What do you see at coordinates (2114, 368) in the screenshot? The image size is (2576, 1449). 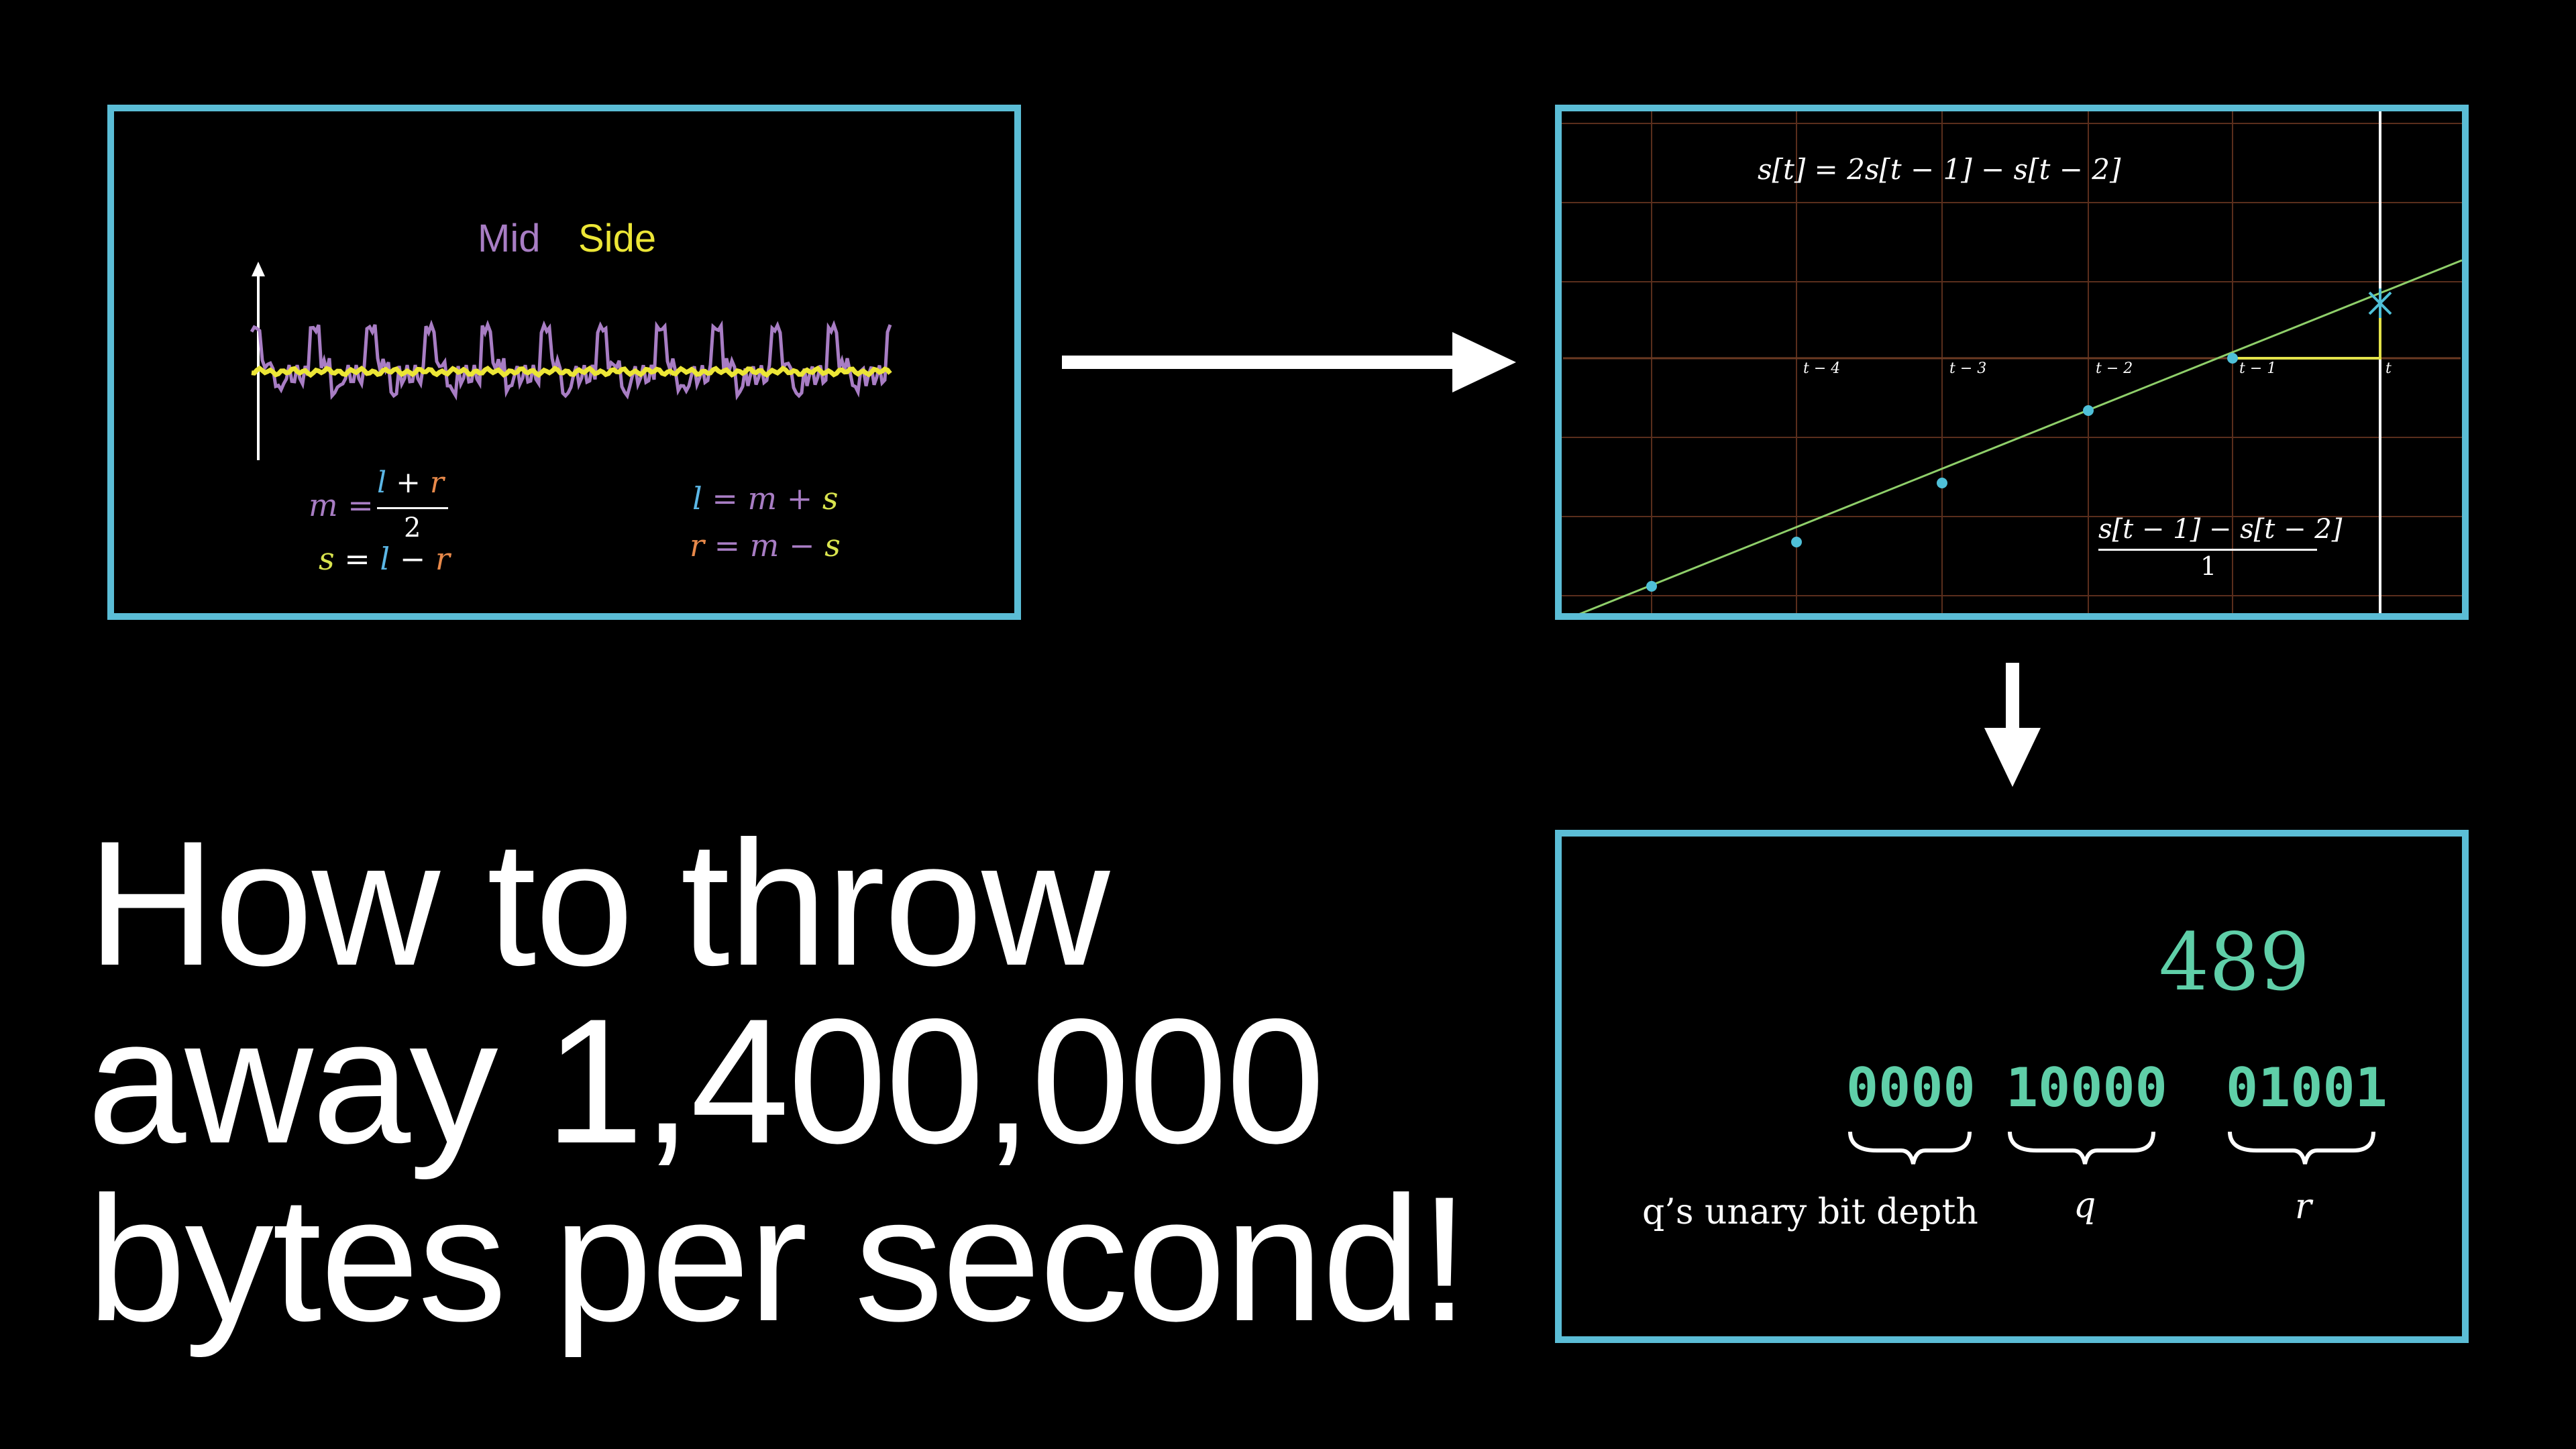 I see `tick-label: t − 2` at bounding box center [2114, 368].